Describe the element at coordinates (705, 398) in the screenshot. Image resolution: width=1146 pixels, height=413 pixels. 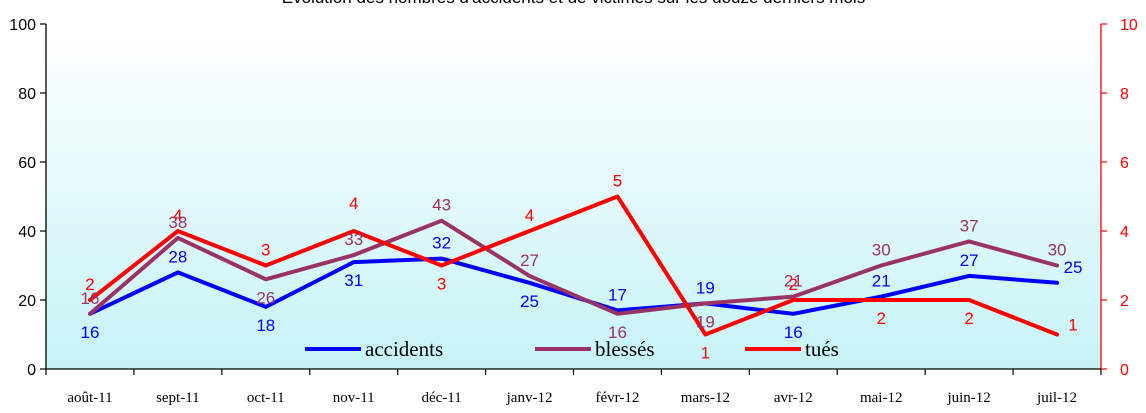
I see `x-tick-label: mars-12` at that location.